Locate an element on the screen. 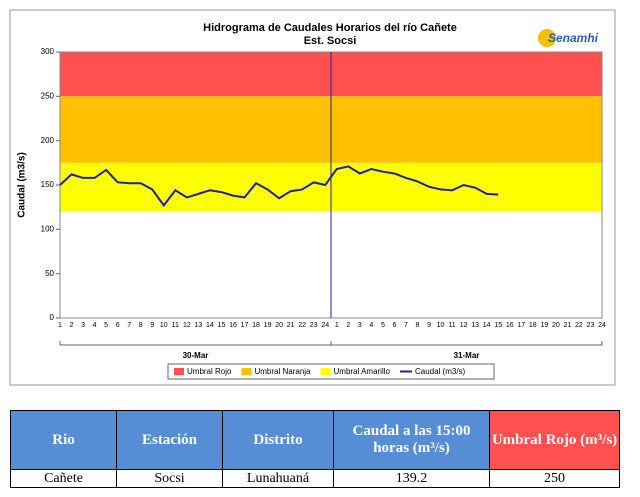  header-cell: Umbral Rojo (m³/s) is located at coordinates (554, 440).